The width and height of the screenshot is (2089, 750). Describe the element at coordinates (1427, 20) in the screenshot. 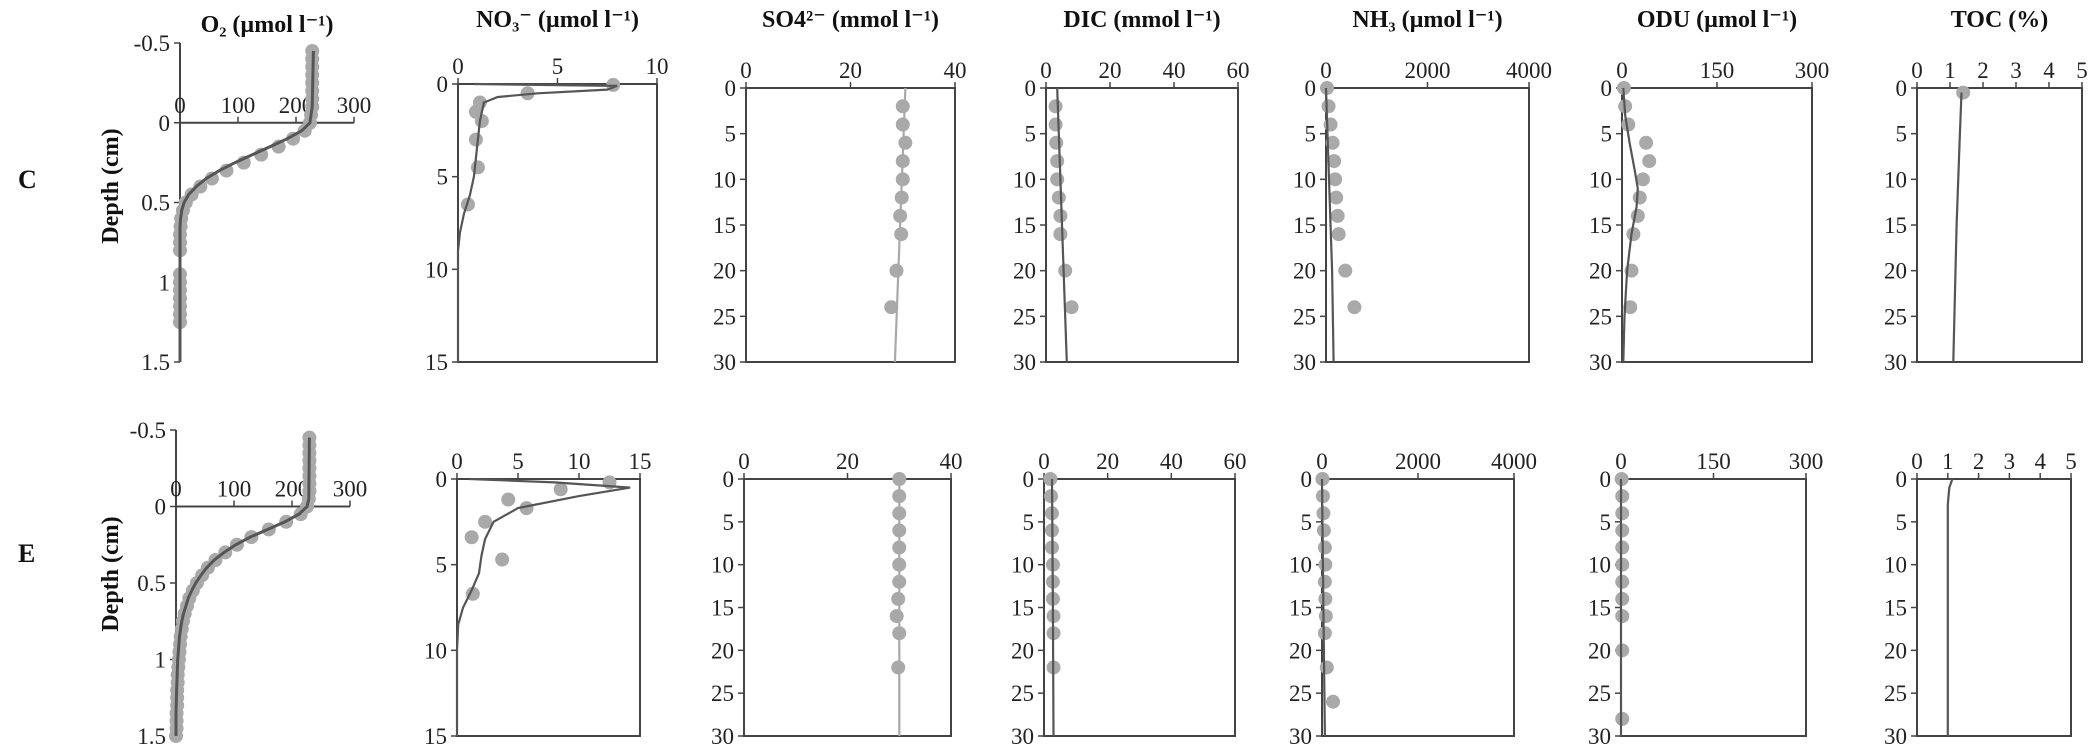

I see `panel-title: NH₃ (µmol l⁻¹)` at that location.